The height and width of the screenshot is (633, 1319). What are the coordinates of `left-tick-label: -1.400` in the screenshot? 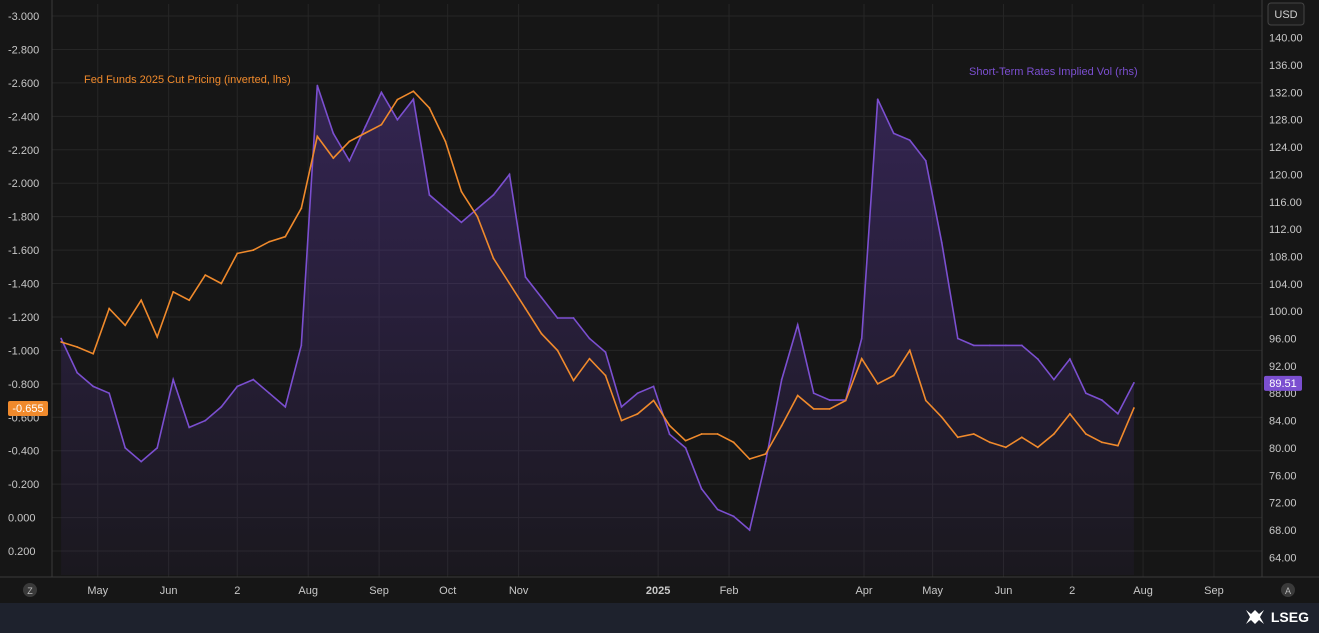 It's located at (23, 285).